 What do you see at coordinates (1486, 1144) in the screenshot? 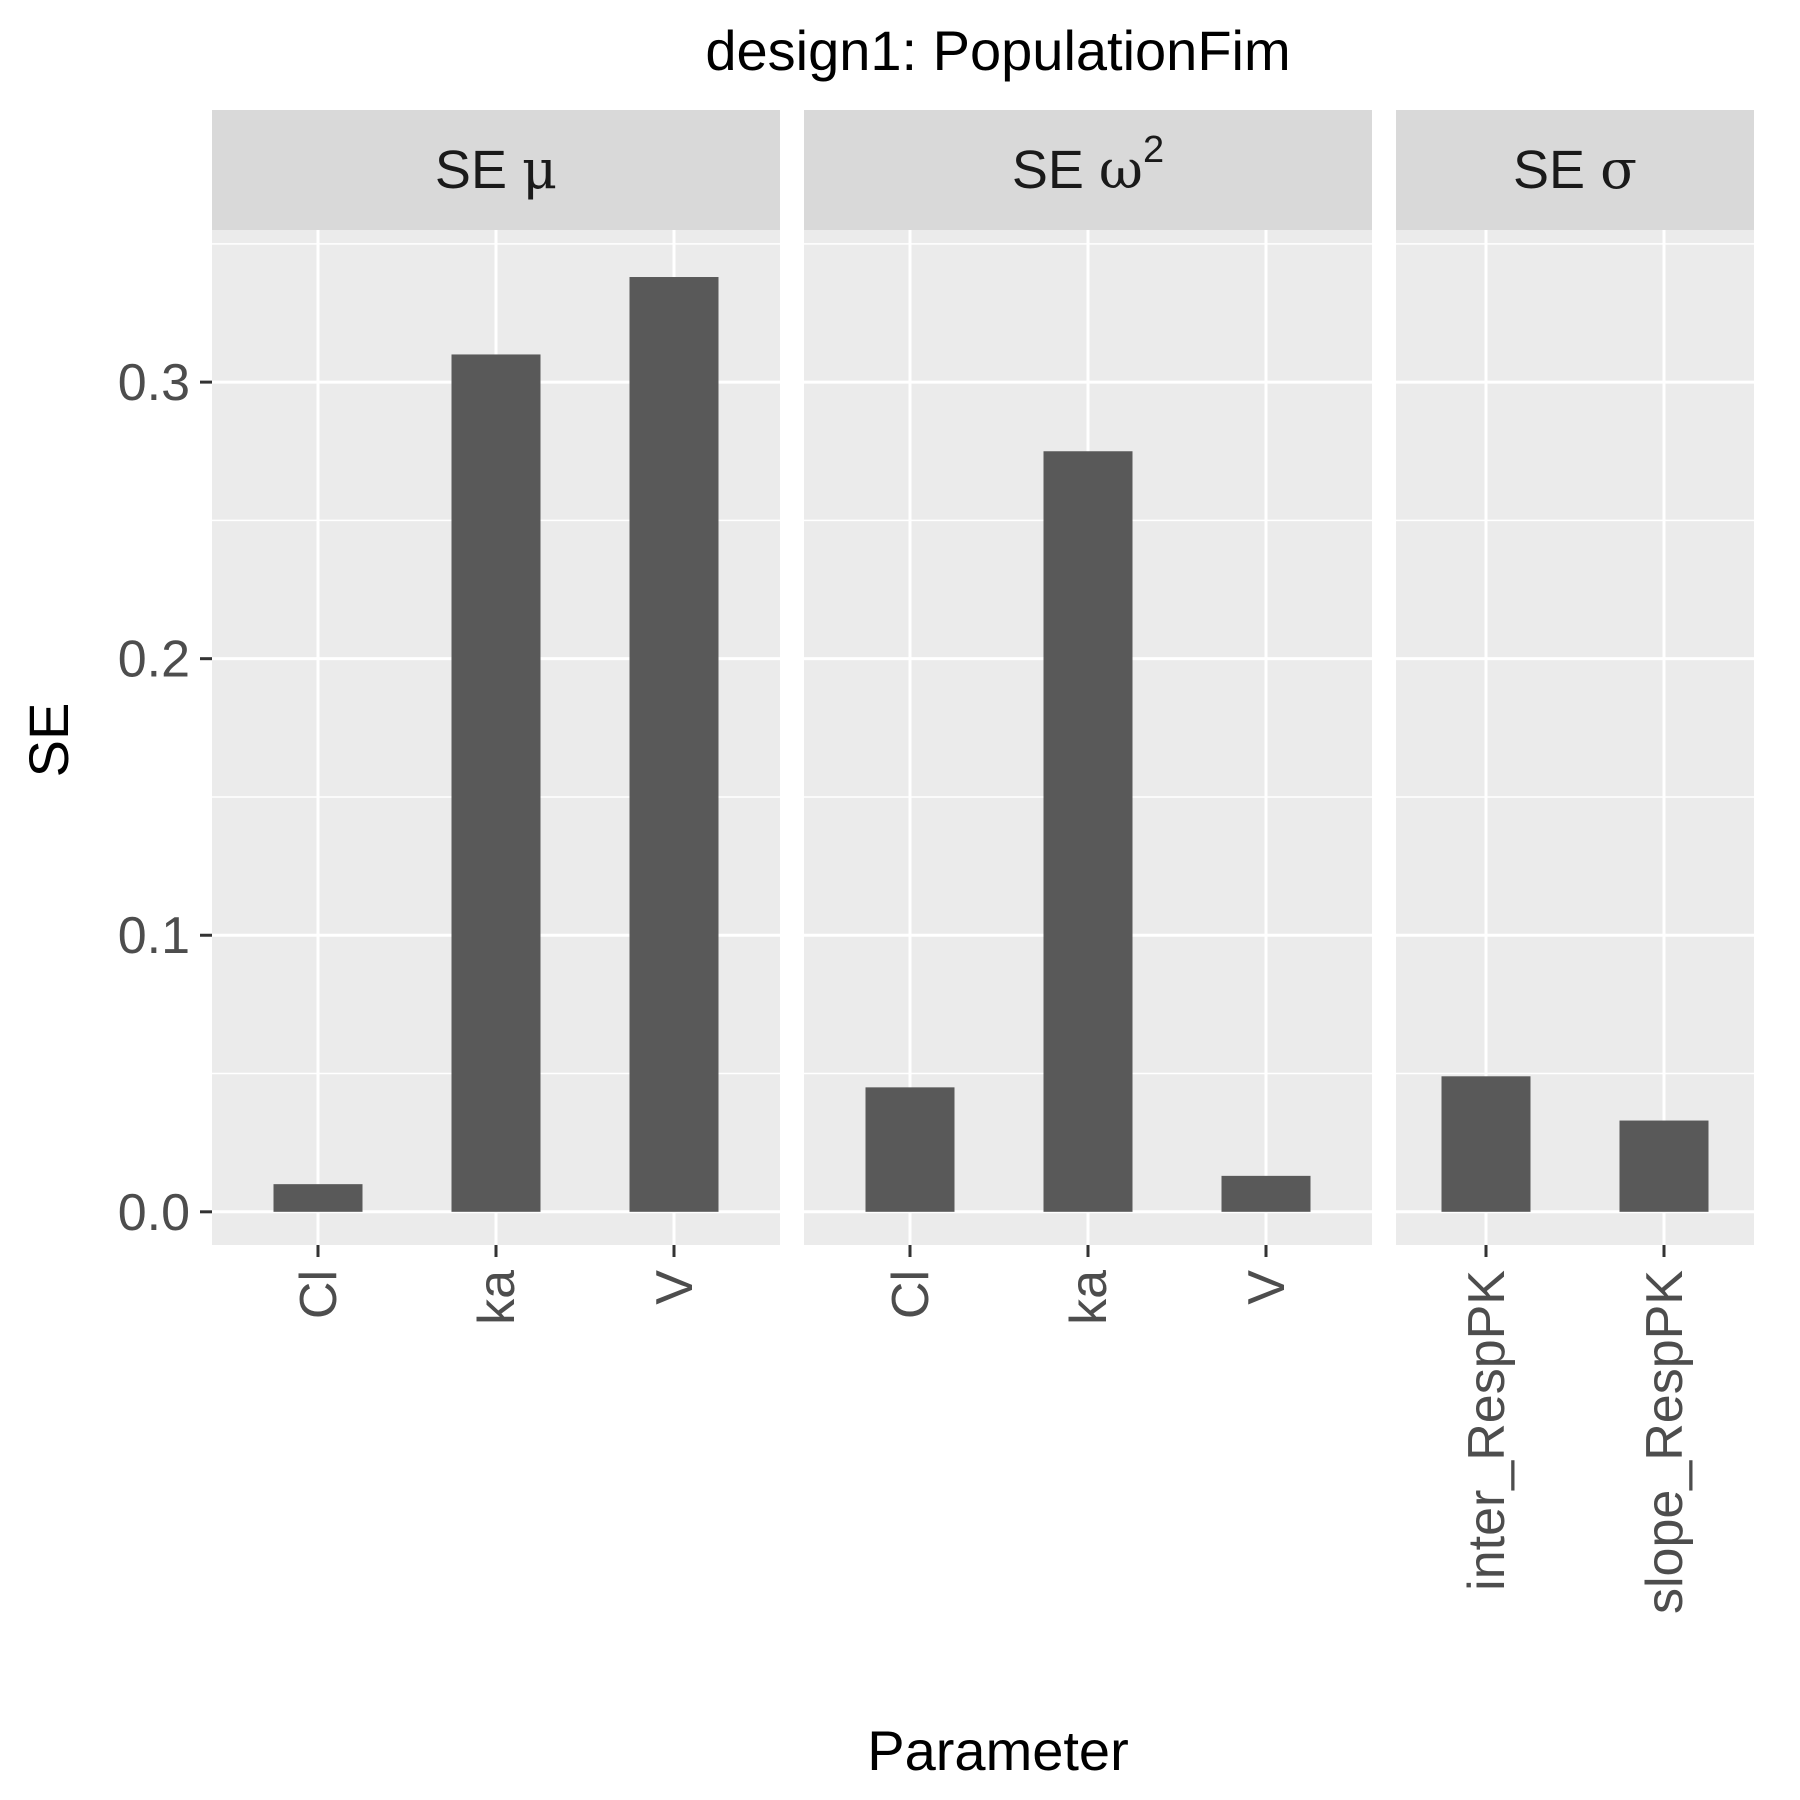
I see `bar-inter_RespPK` at bounding box center [1486, 1144].